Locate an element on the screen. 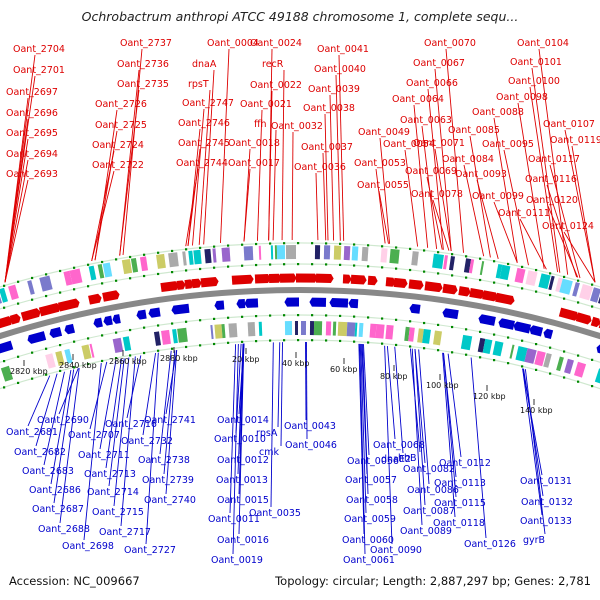 Image resolution: width=600 pixels, height=600 pixels. forward-gene-label: ffh is located at coordinates (260, 124).